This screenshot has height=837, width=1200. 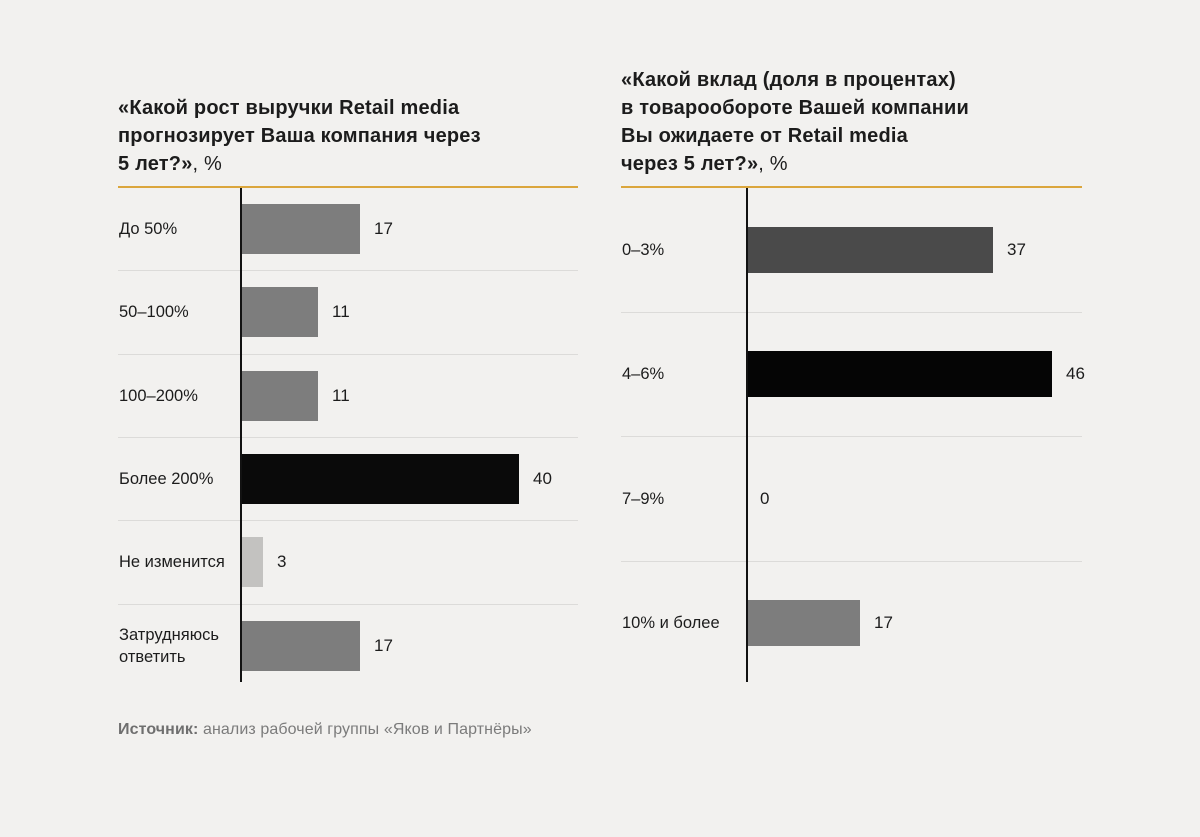 What do you see at coordinates (671, 623) in the screenshot?
I see `category-label: 10% и более` at bounding box center [671, 623].